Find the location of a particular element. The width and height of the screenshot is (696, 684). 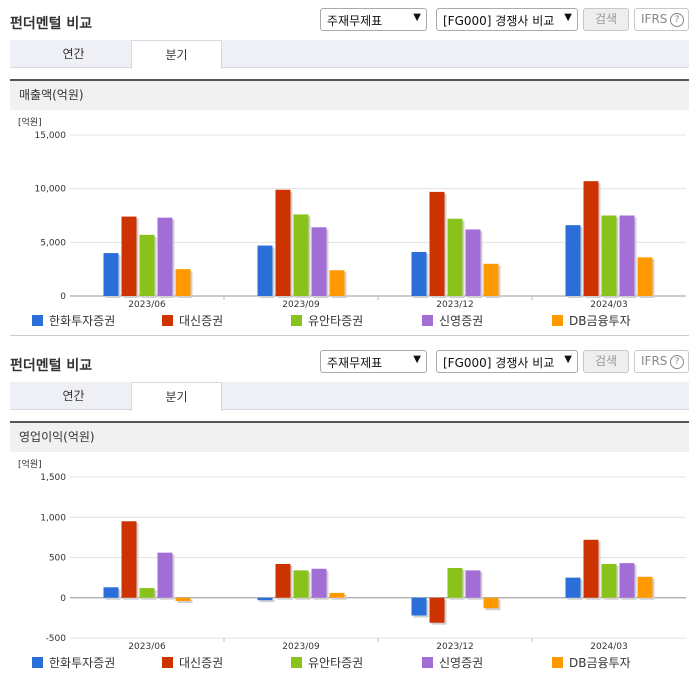

y-tick-label: 5,000 is located at coordinates (53, 243).